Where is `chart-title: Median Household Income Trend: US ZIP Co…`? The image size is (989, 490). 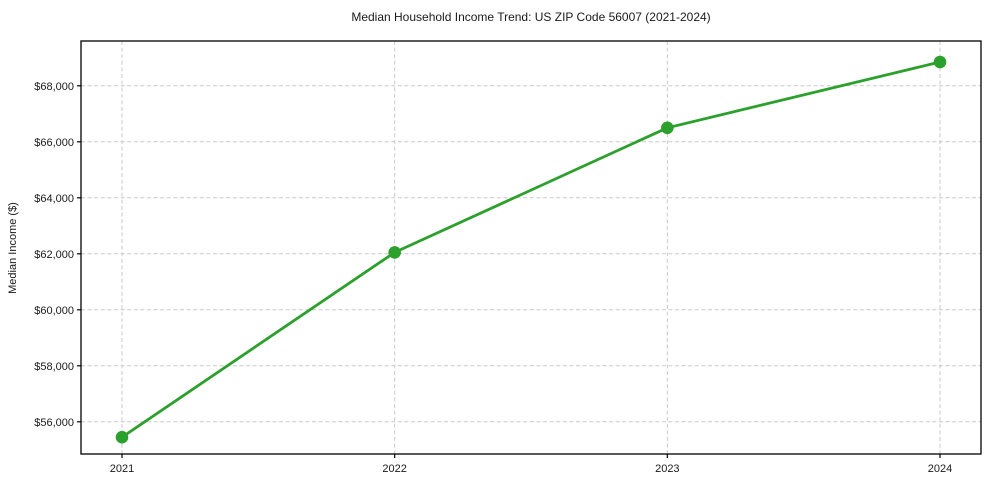 chart-title: Median Household Income Trend: US ZIP Co… is located at coordinates (530, 17).